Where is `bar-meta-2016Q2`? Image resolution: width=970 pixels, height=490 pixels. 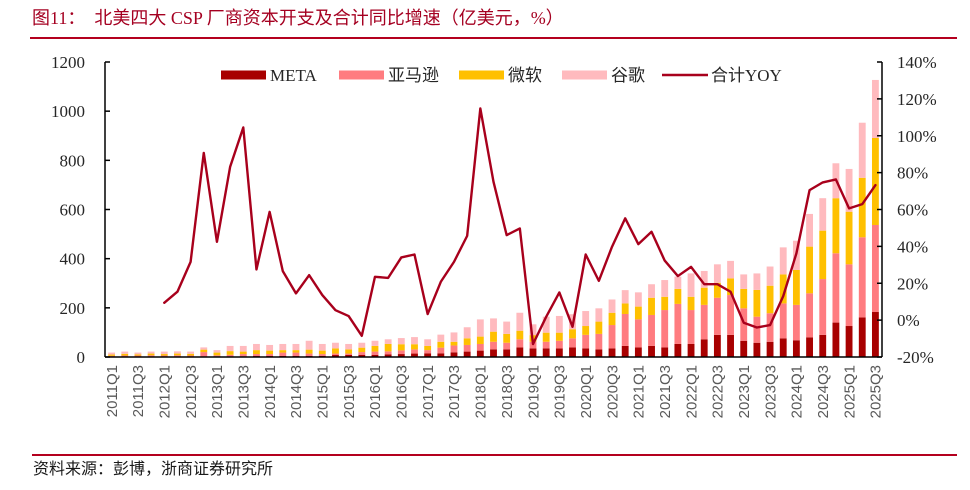
bar-meta-2016Q2 is located at coordinates (388, 355).